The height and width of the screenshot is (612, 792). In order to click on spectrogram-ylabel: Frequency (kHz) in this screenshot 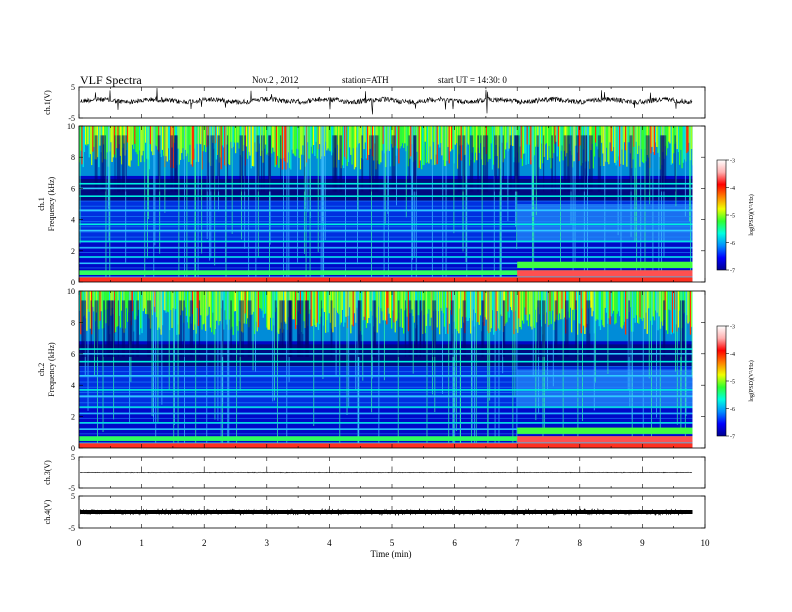, I will do `click(51, 369)`.